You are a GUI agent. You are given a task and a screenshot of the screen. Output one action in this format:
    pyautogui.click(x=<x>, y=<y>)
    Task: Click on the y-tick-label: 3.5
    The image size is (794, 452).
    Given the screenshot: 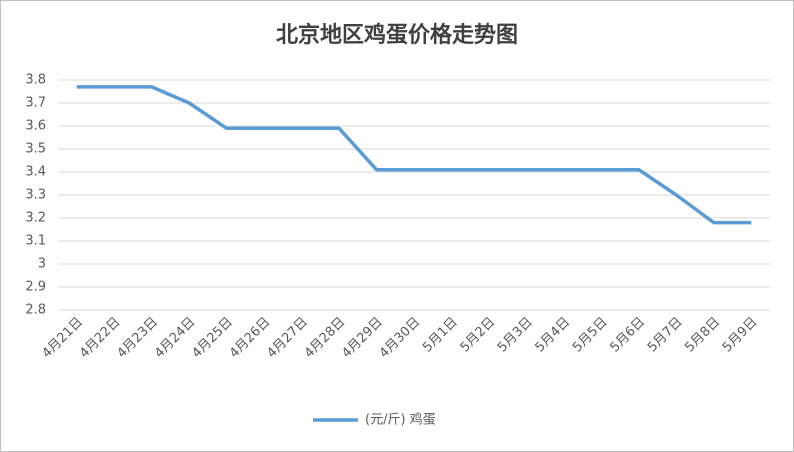 What is the action you would take?
    pyautogui.click(x=35, y=149)
    